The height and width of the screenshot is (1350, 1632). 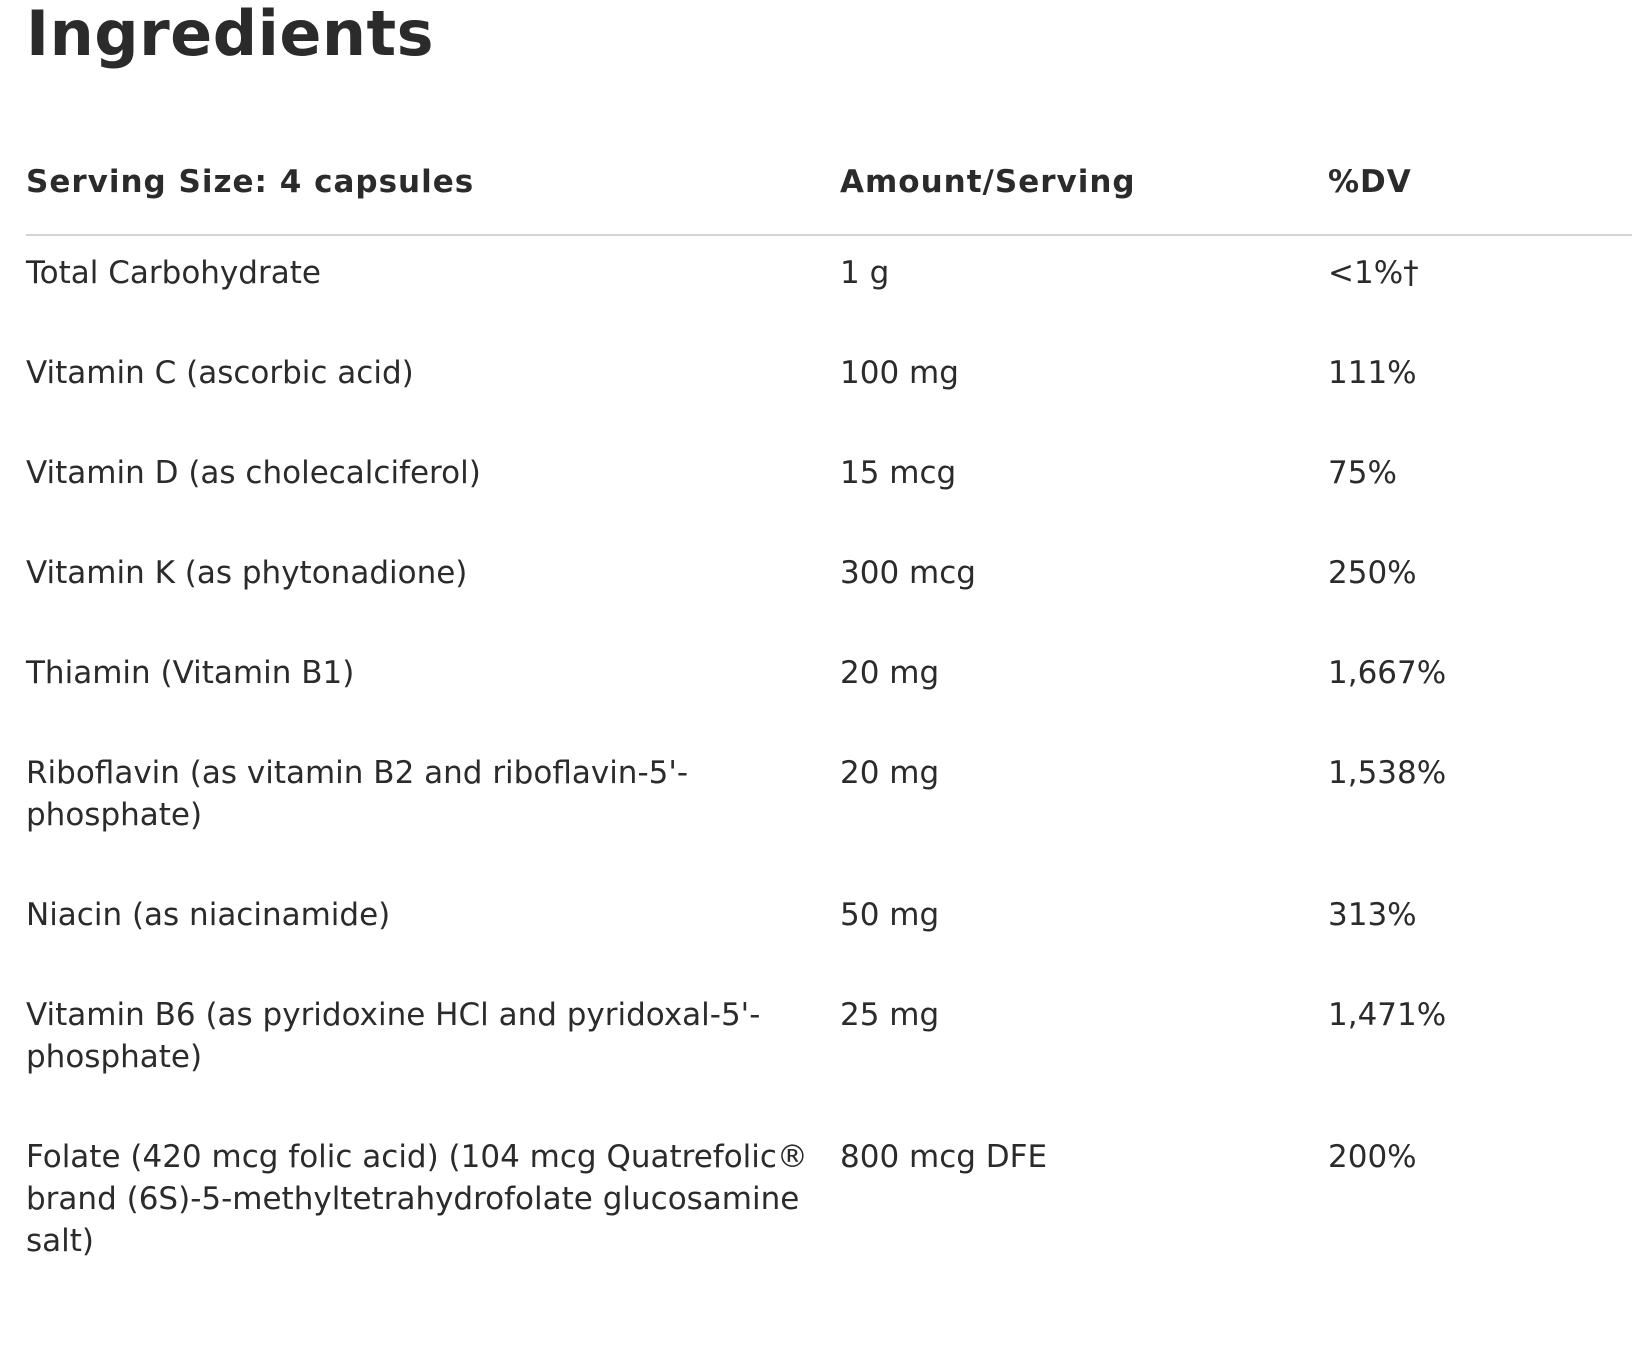 I want to click on ingredient-amount: 50 mg, so click(x=890, y=915).